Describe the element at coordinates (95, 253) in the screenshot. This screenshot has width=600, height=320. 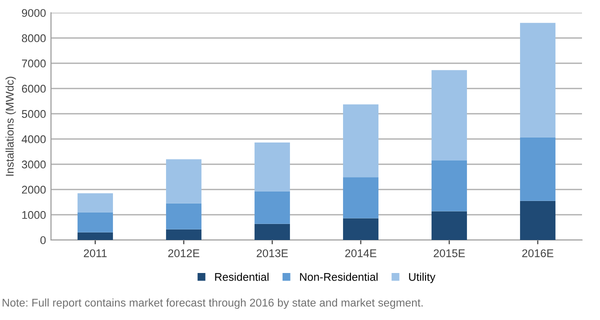
I see `x-tick-label: 2011` at that location.